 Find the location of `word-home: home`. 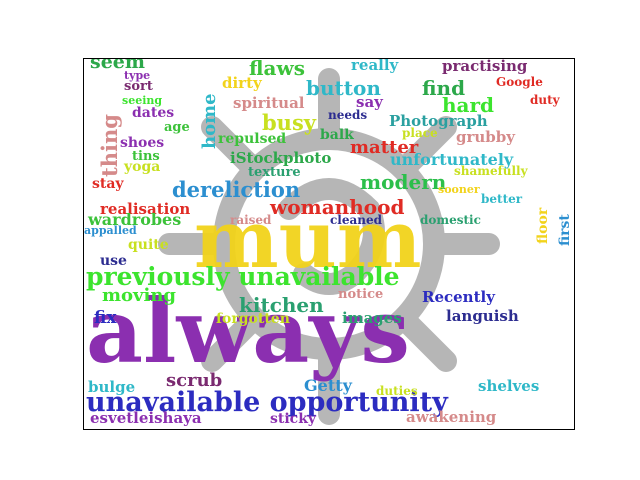

word-home: home is located at coordinates (209, 121).